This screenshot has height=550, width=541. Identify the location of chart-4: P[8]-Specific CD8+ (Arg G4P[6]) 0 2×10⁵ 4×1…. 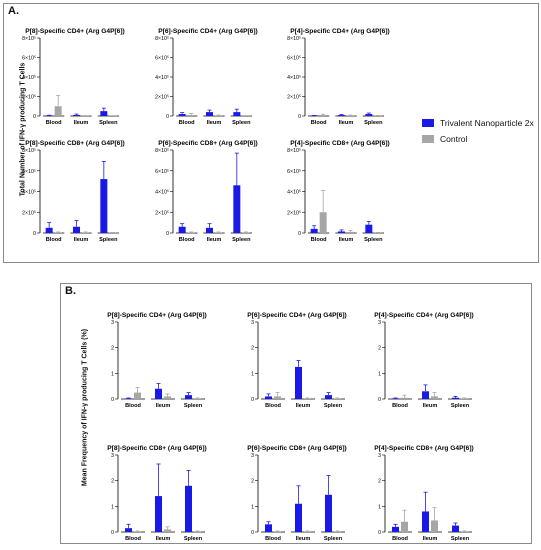
(73, 191).